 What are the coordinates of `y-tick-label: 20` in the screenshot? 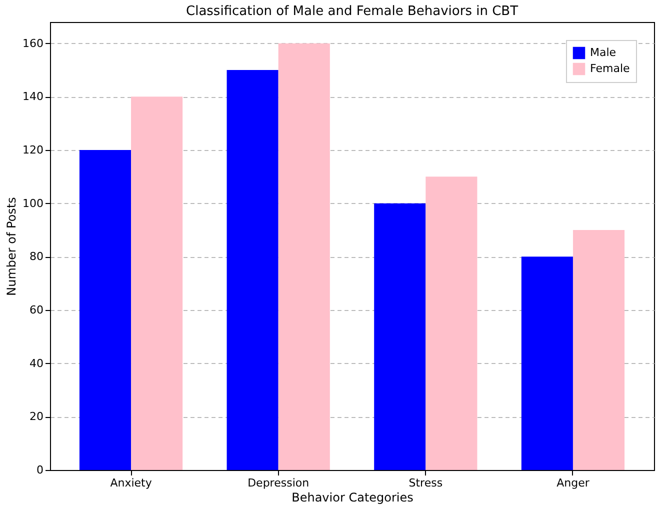 It's located at (37, 417).